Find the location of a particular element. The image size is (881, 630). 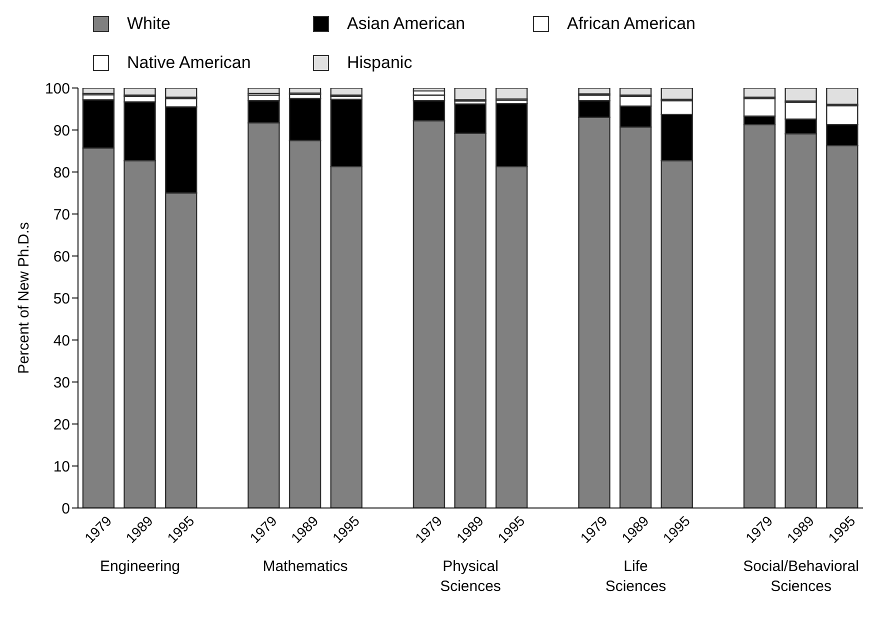

y-tick-label: 90 is located at coordinates (61, 131).